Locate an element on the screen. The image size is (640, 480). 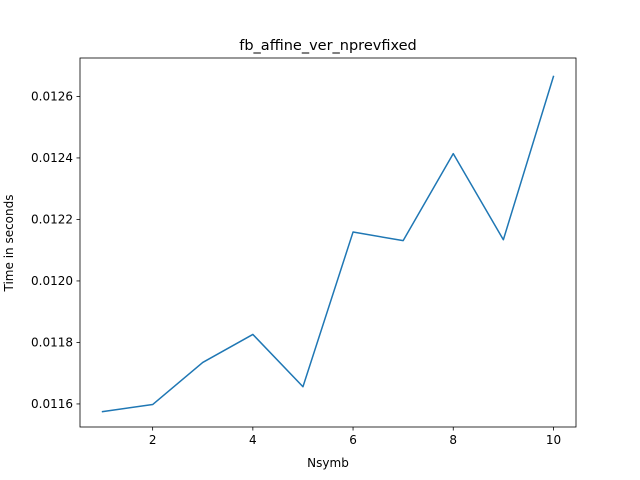
x-axis-label: Nsymb is located at coordinates (328, 463).